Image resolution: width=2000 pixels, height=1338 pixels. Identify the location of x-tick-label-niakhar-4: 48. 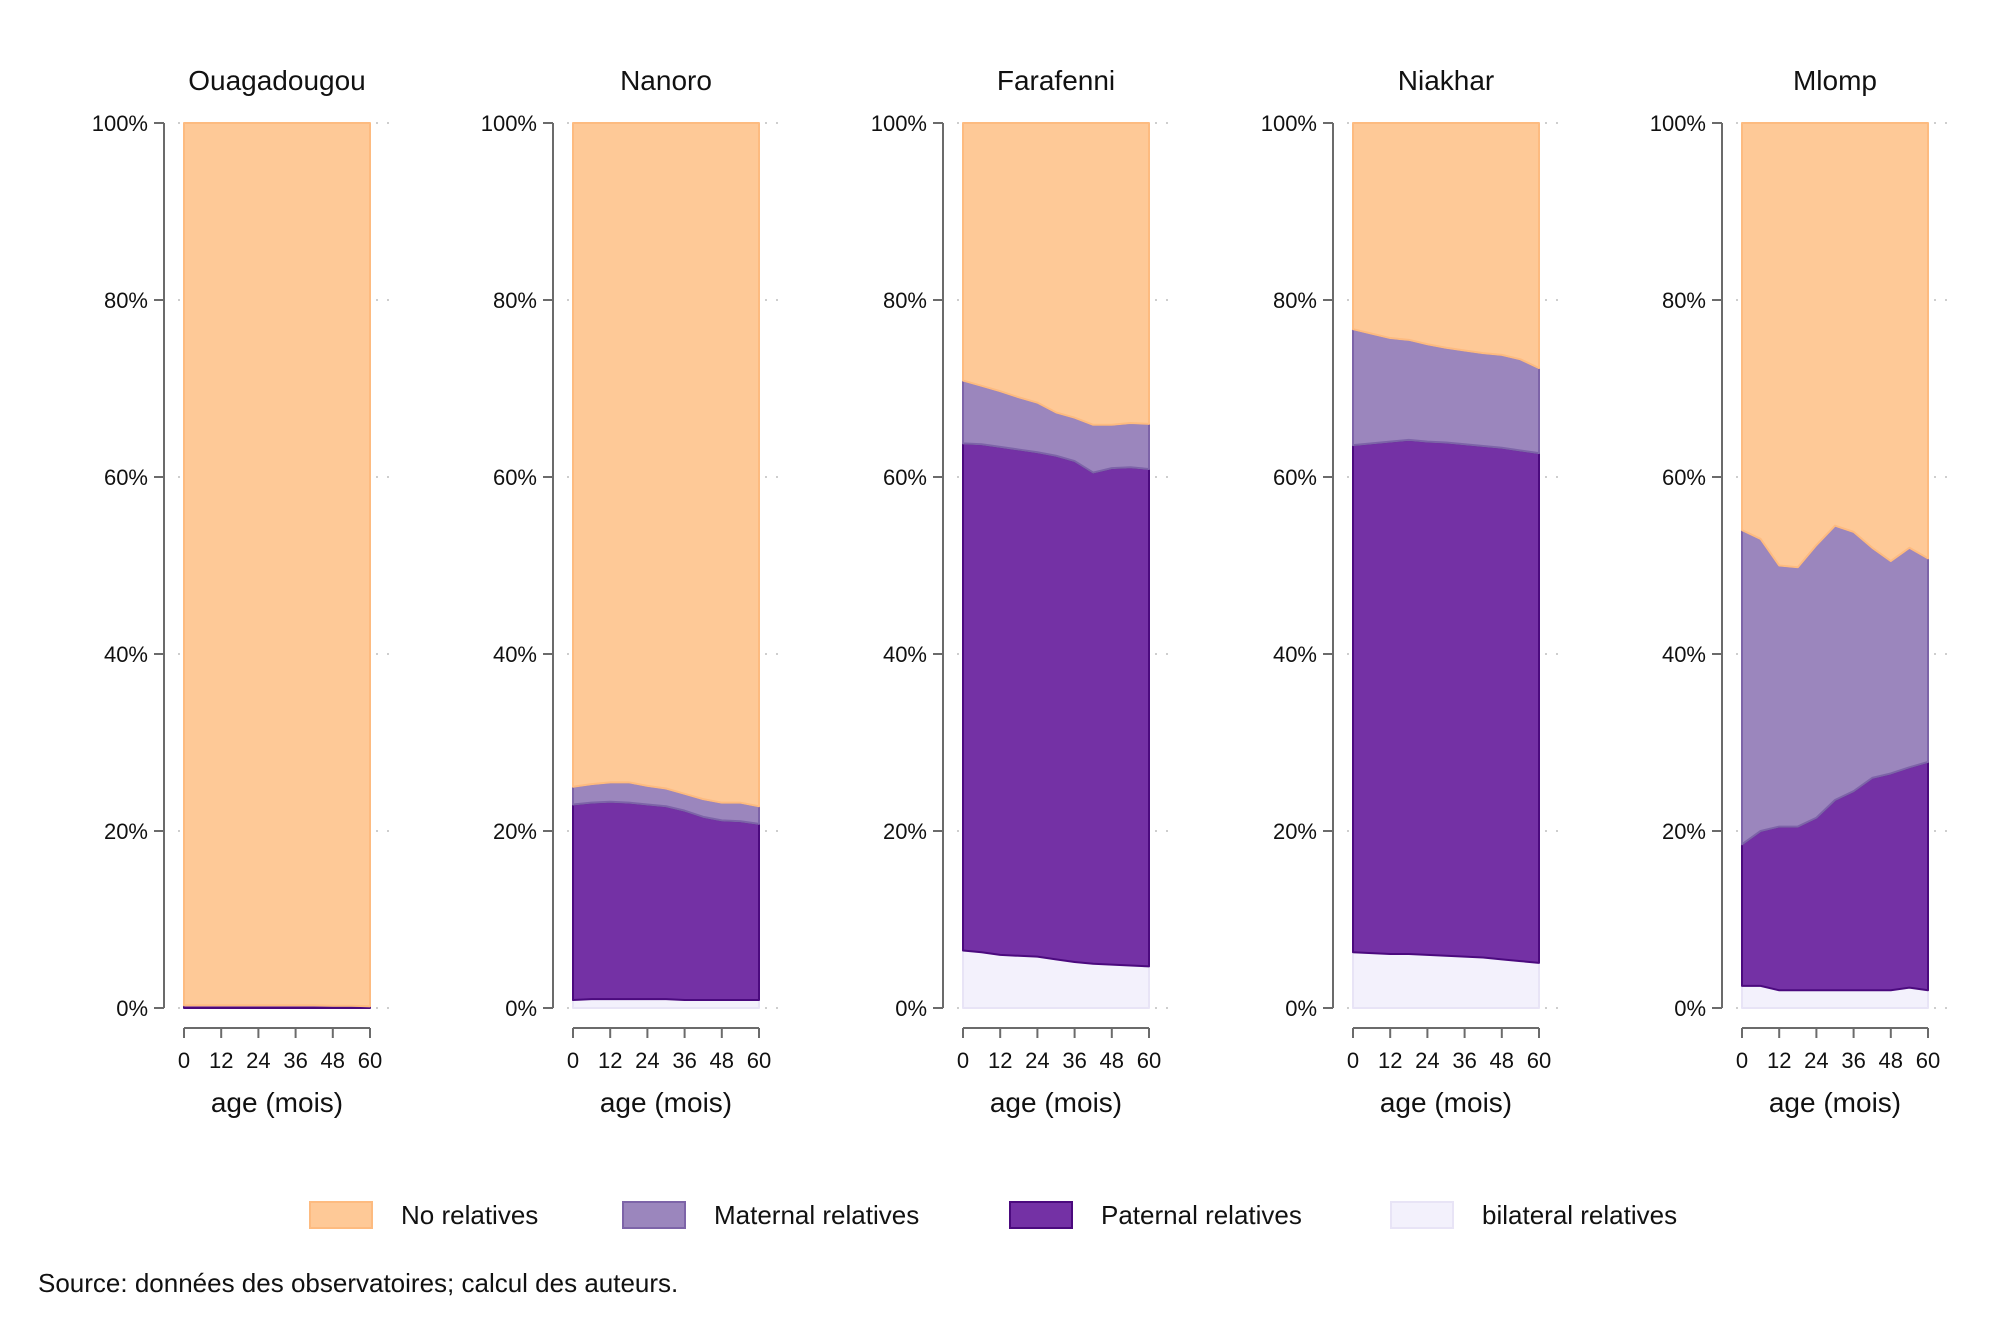
(1502, 1060).